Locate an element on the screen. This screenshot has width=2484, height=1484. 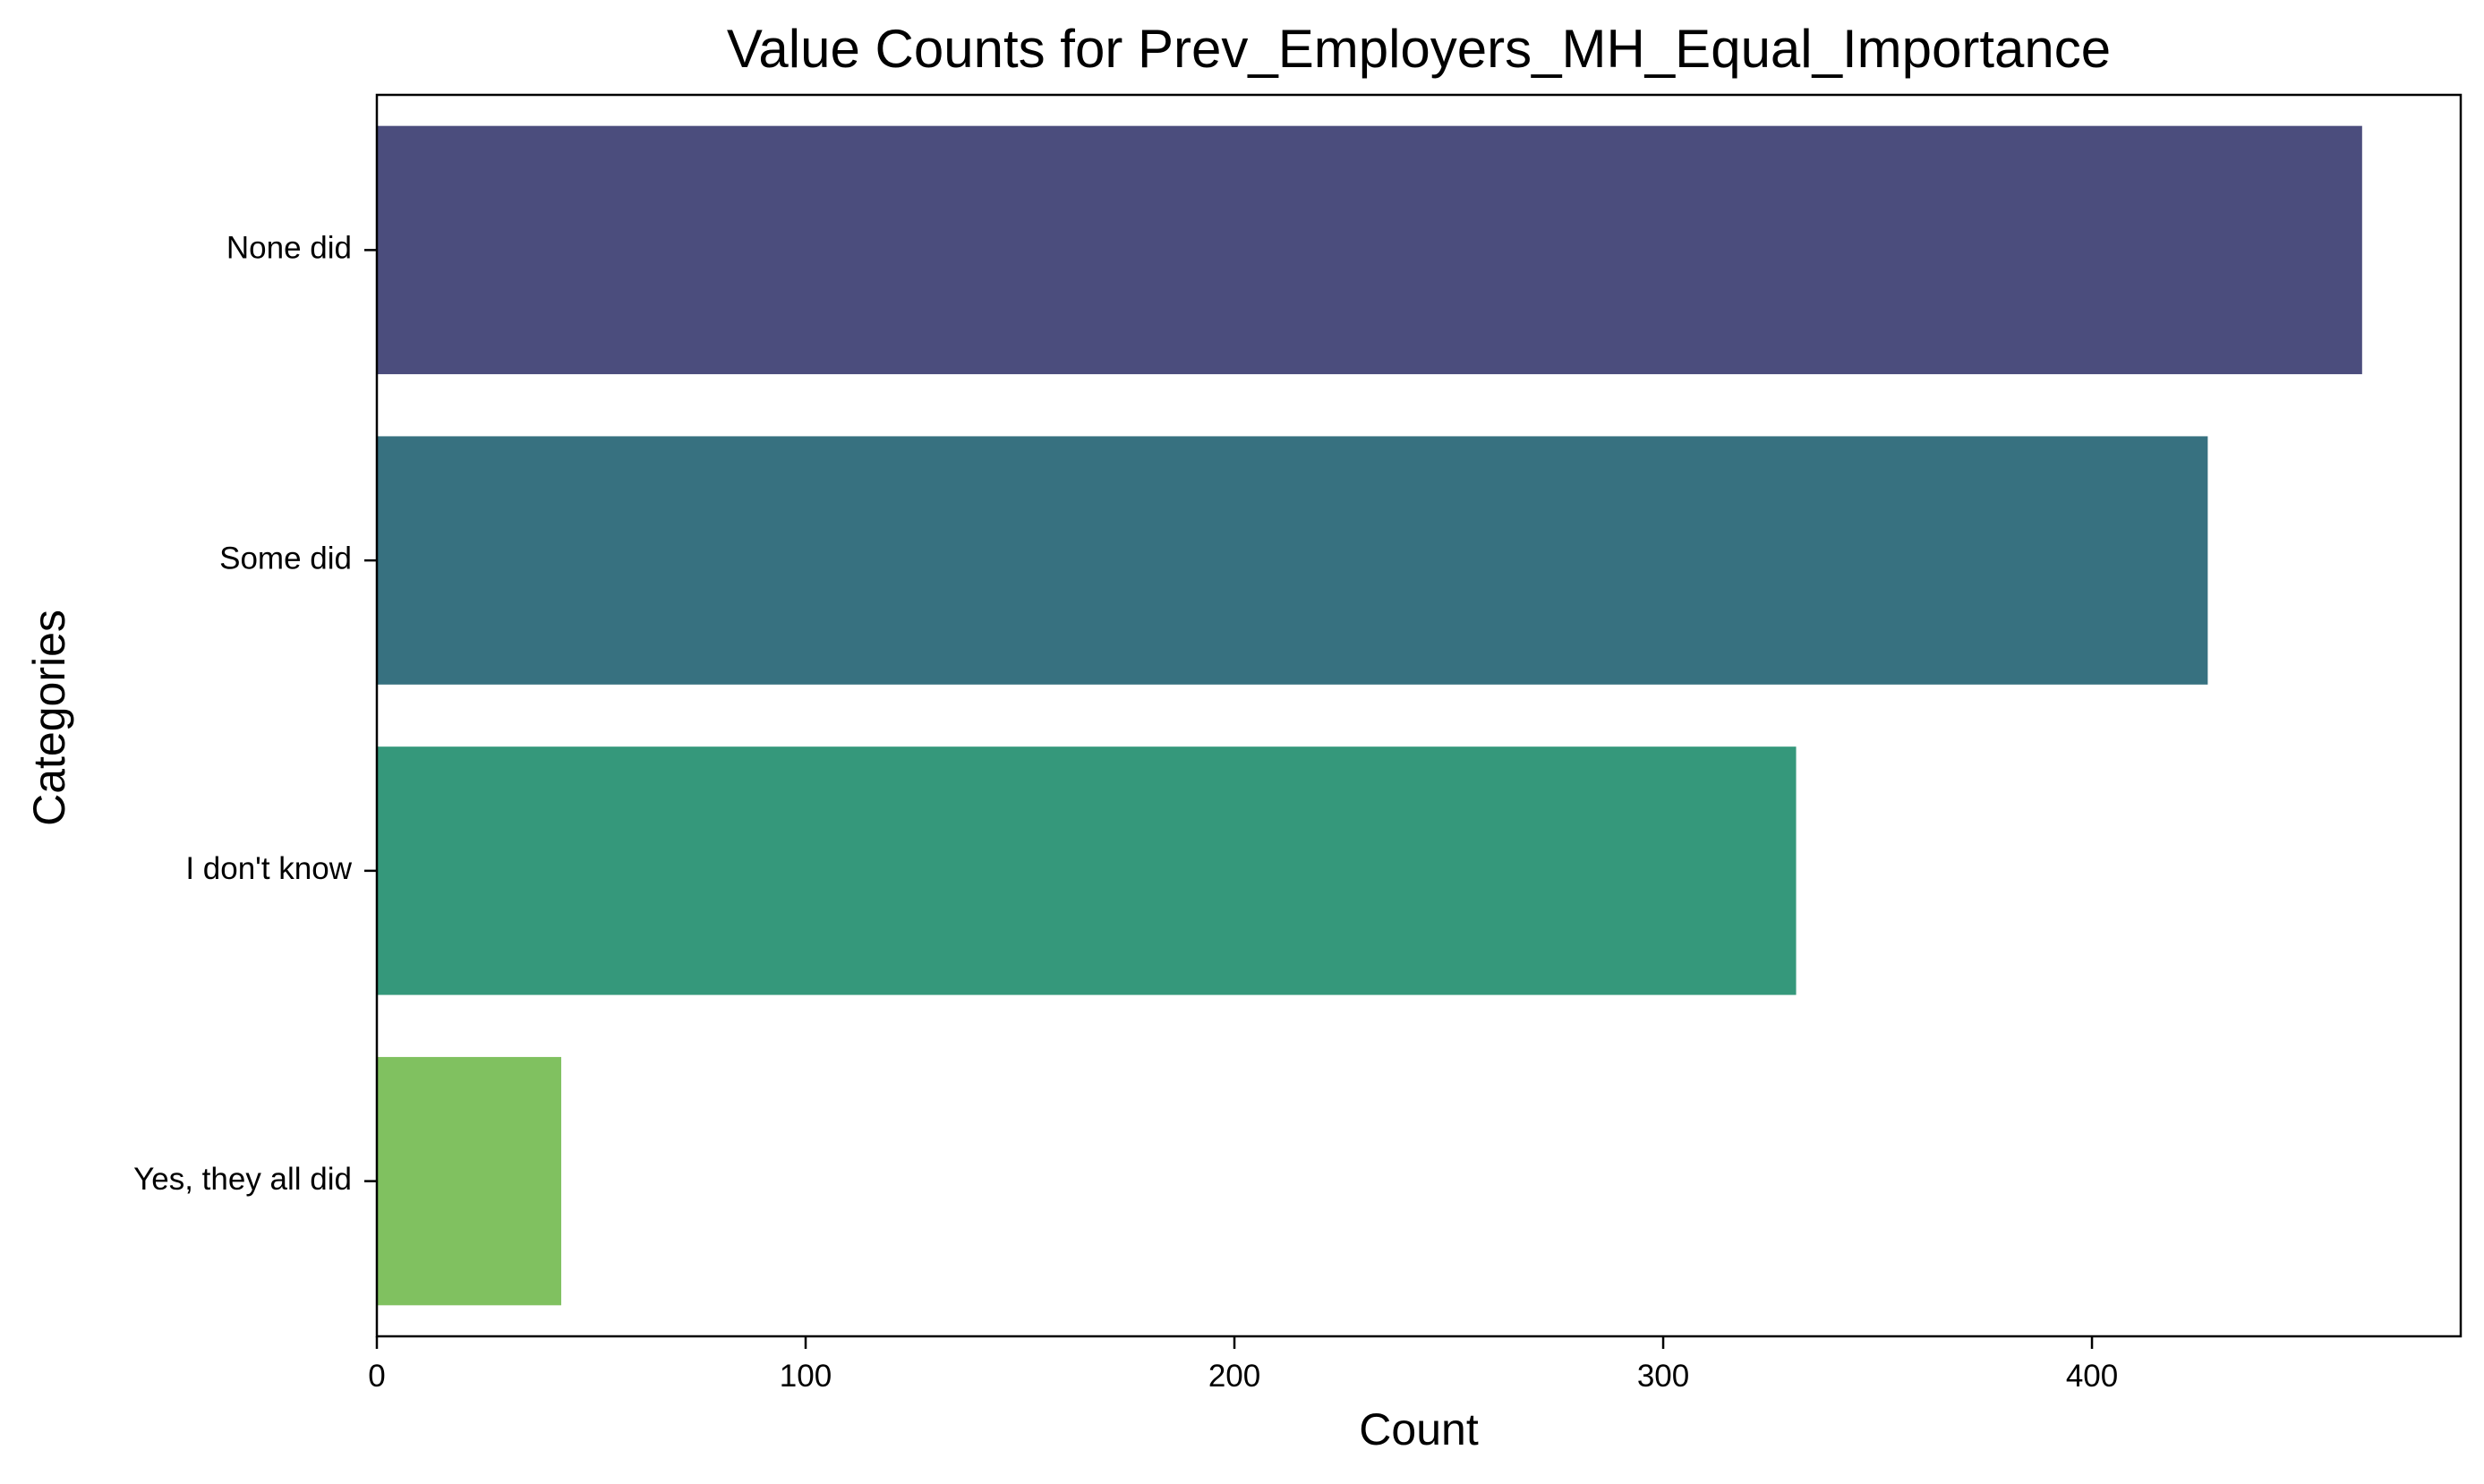
bar-yes-they-all-did is located at coordinates (469, 1181).